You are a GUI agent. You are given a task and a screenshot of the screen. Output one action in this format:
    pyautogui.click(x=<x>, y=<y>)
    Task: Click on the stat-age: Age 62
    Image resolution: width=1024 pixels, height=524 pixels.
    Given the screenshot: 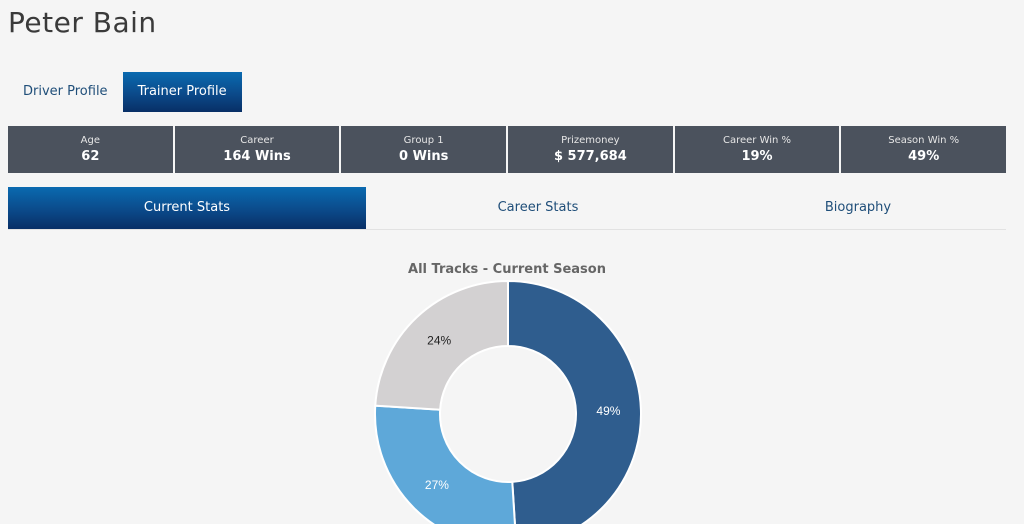 What is the action you would take?
    pyautogui.click(x=90, y=149)
    